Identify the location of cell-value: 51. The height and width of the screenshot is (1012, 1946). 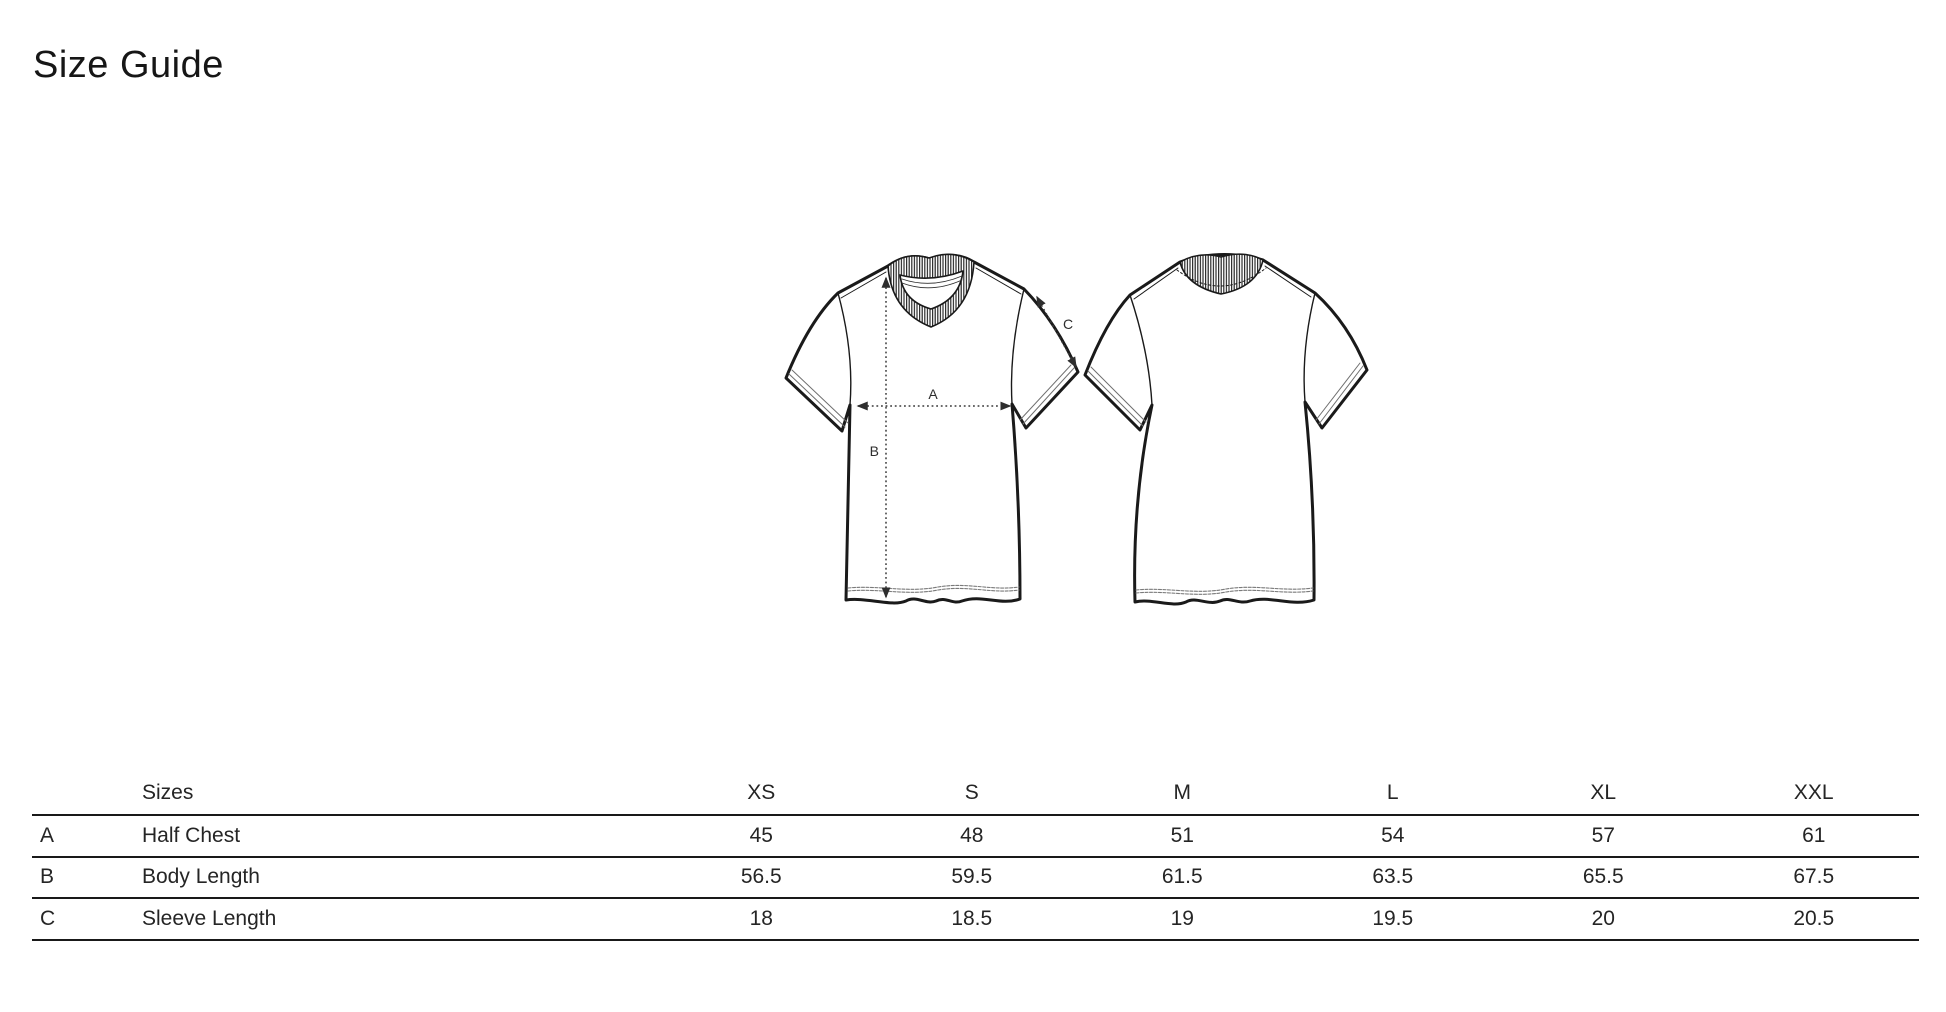
(1182, 835).